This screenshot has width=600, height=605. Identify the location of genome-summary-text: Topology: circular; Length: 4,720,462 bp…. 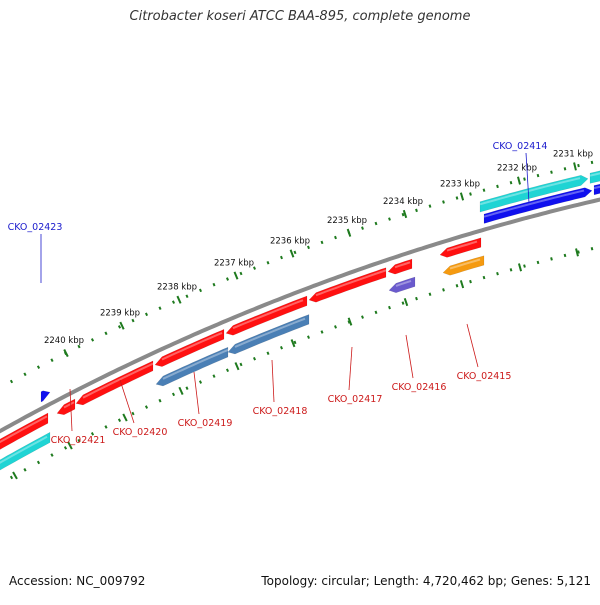
(426, 581).